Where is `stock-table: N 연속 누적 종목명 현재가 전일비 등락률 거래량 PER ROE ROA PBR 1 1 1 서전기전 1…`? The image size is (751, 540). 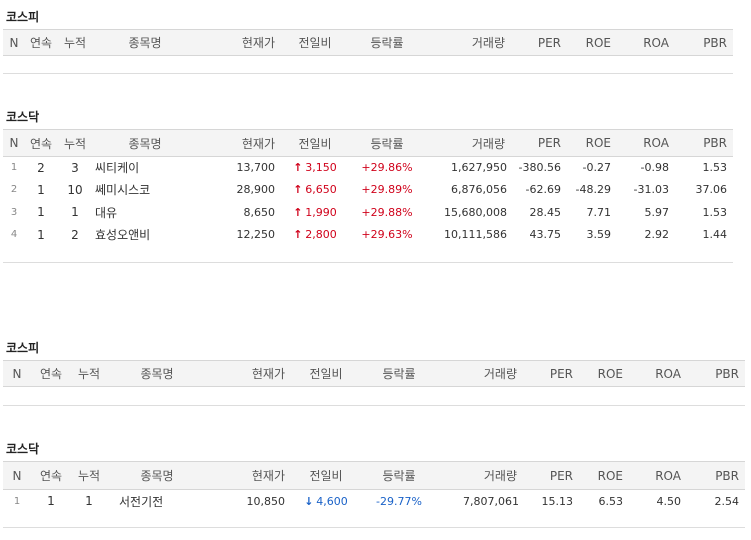 stock-table: N 연속 누적 종목명 현재가 전일비 등락률 거래량 PER ROE ROA PBR 1 1 1 서전기전 1… is located at coordinates (374, 487).